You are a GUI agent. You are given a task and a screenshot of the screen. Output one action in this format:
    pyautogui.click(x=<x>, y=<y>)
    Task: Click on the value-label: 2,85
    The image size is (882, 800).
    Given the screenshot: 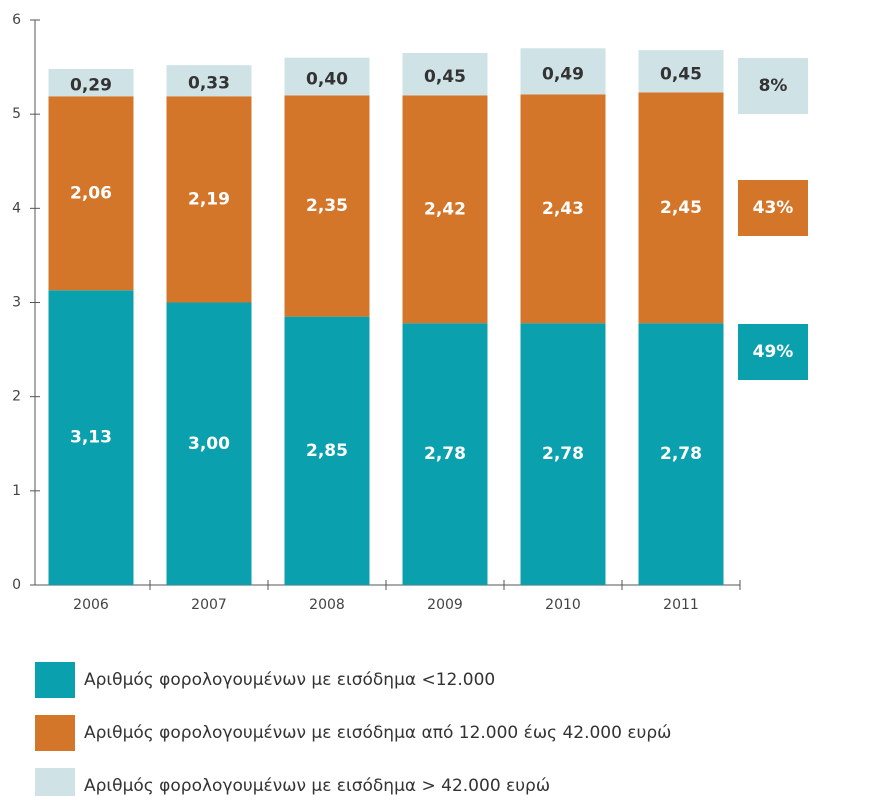 What is the action you would take?
    pyautogui.click(x=327, y=451)
    